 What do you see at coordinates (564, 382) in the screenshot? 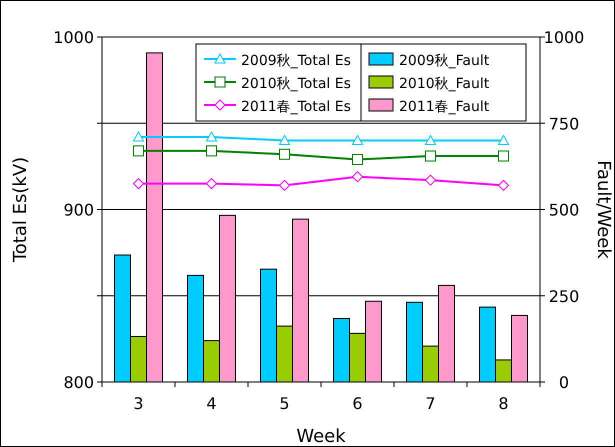
I see `y2-tick-label: 0` at bounding box center [564, 382].